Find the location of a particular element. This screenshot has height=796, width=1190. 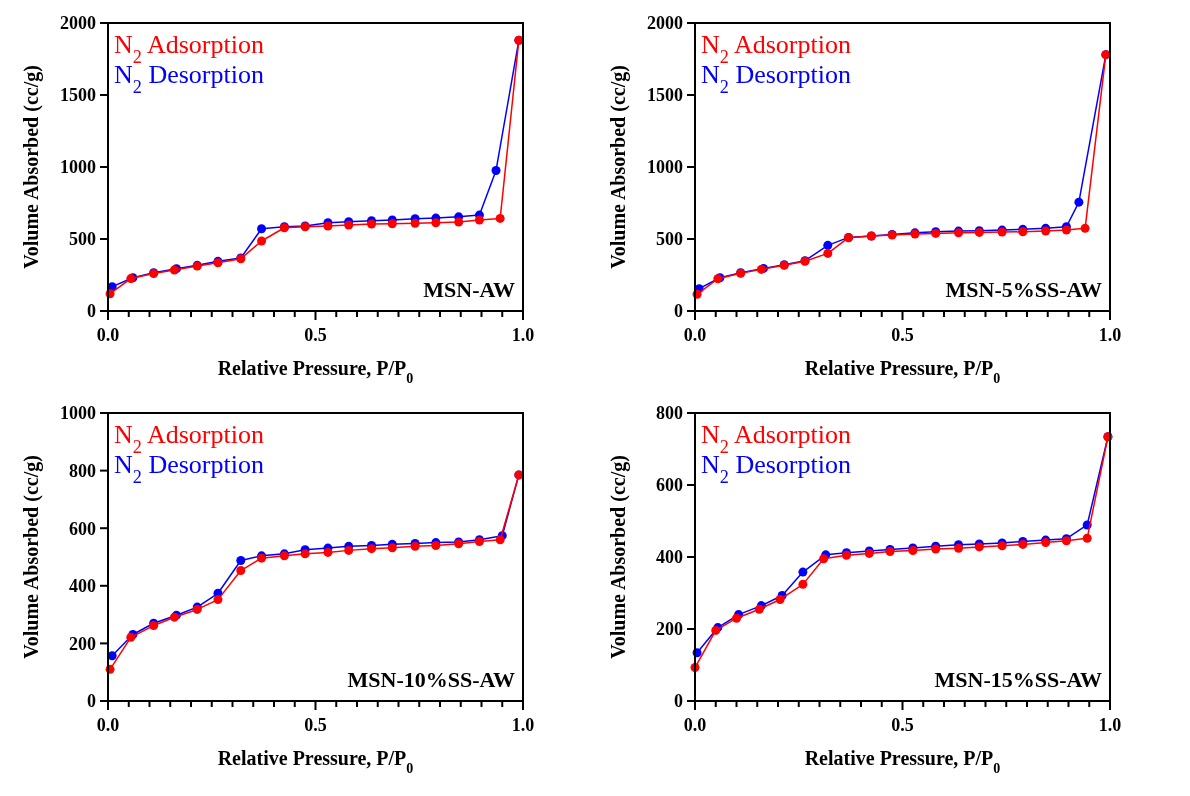

annotation: MSN-AW is located at coordinates (469, 289).